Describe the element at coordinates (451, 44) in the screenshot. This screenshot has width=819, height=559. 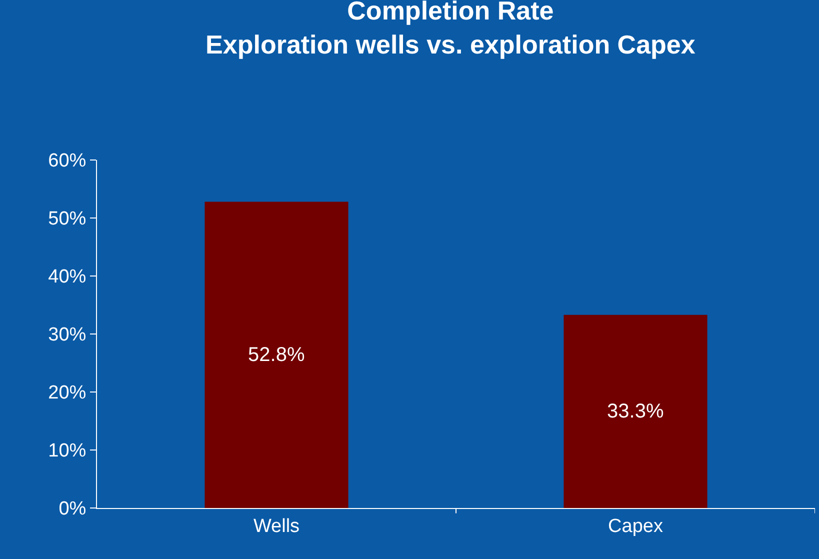
I see `chart-subtitle: Exploration wells vs. exploration Capex` at that location.